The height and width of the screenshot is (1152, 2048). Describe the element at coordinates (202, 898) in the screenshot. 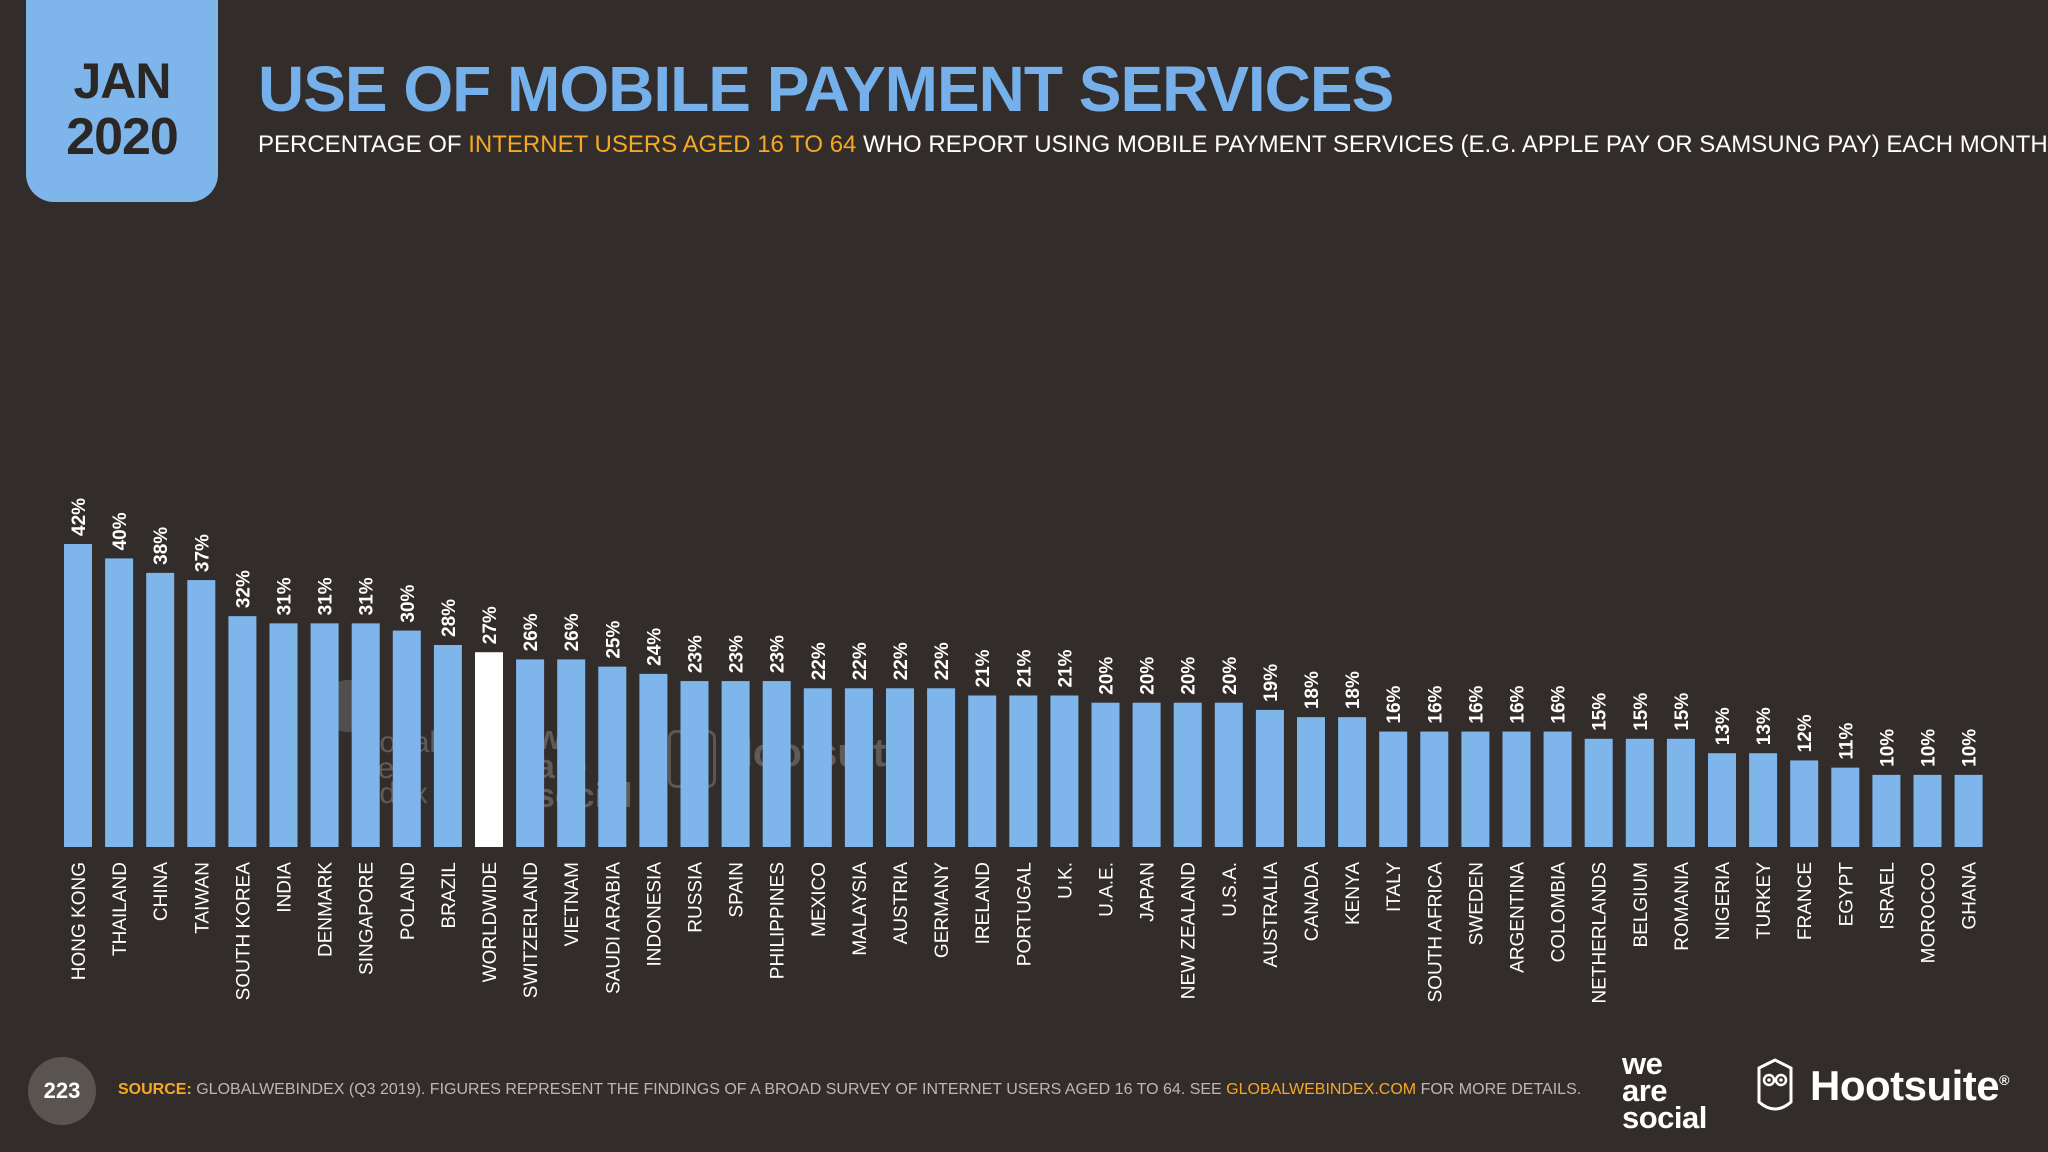

I see `category-label: TAIWAN` at that location.